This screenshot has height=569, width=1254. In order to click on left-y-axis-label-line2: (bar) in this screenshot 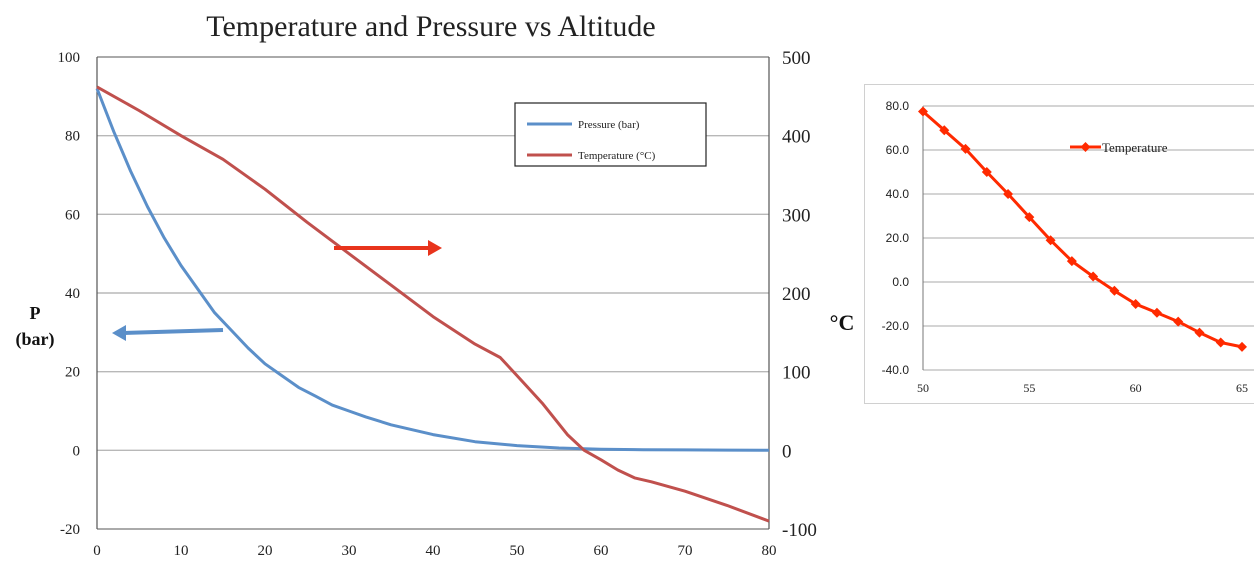, I will do `click(35, 339)`.